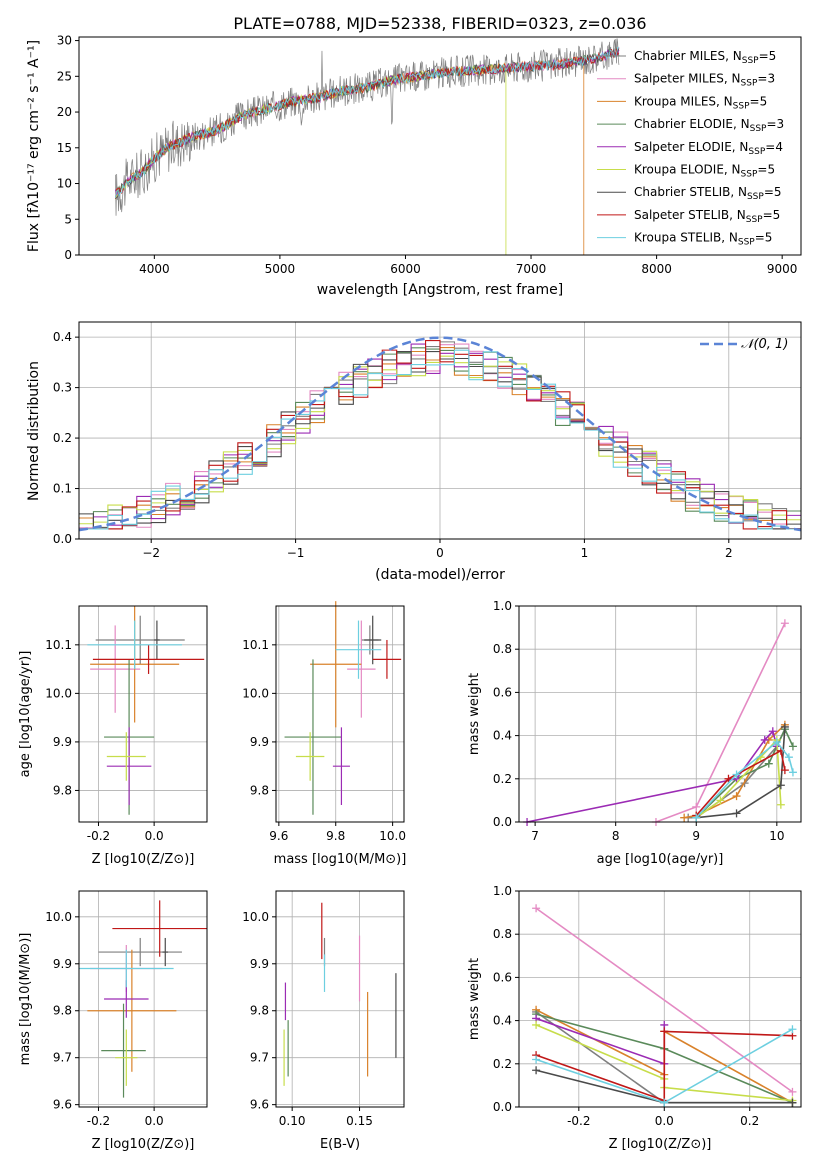 The height and width of the screenshot is (1170, 819). What do you see at coordinates (440, 290) in the screenshot?
I see `spectrum-xlabel: wavelength [Angstrom, rest frame]` at bounding box center [440, 290].